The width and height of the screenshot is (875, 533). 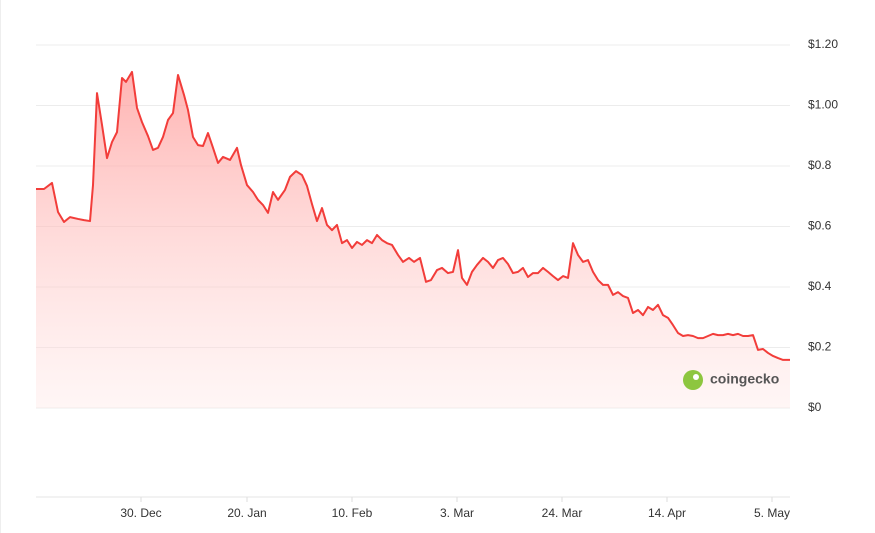 I want to click on y-tick-label: $1.00, so click(x=823, y=105).